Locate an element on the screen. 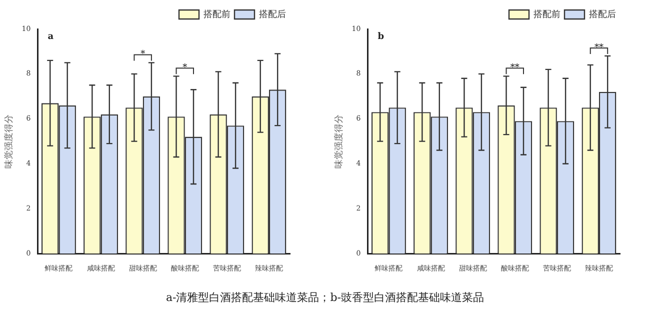 The image size is (650, 321). chart-title: b is located at coordinates (381, 37).